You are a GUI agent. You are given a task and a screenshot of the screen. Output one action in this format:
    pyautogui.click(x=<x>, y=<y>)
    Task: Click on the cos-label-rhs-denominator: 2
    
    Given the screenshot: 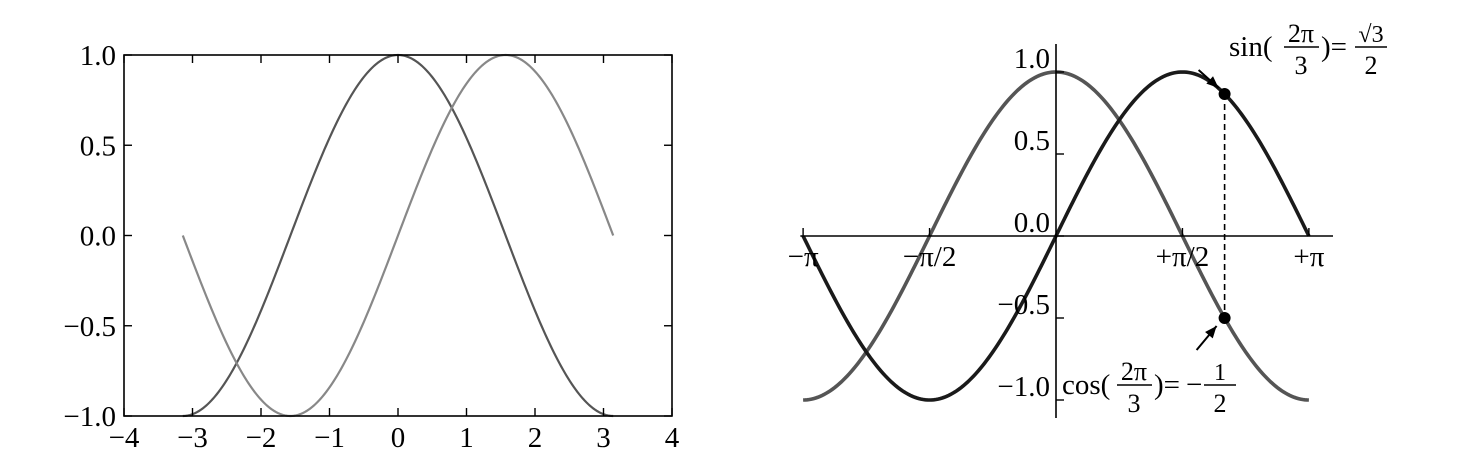 What is the action you would take?
    pyautogui.click(x=1220, y=403)
    